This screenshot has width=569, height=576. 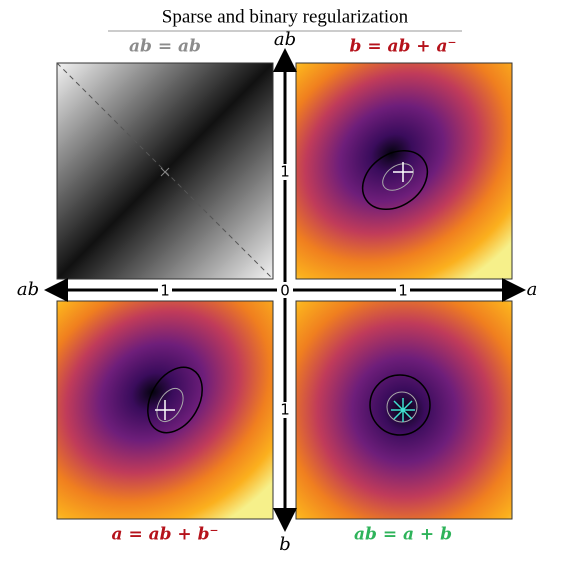 What do you see at coordinates (165, 171) in the screenshot?
I see `panel-gray` at bounding box center [165, 171].